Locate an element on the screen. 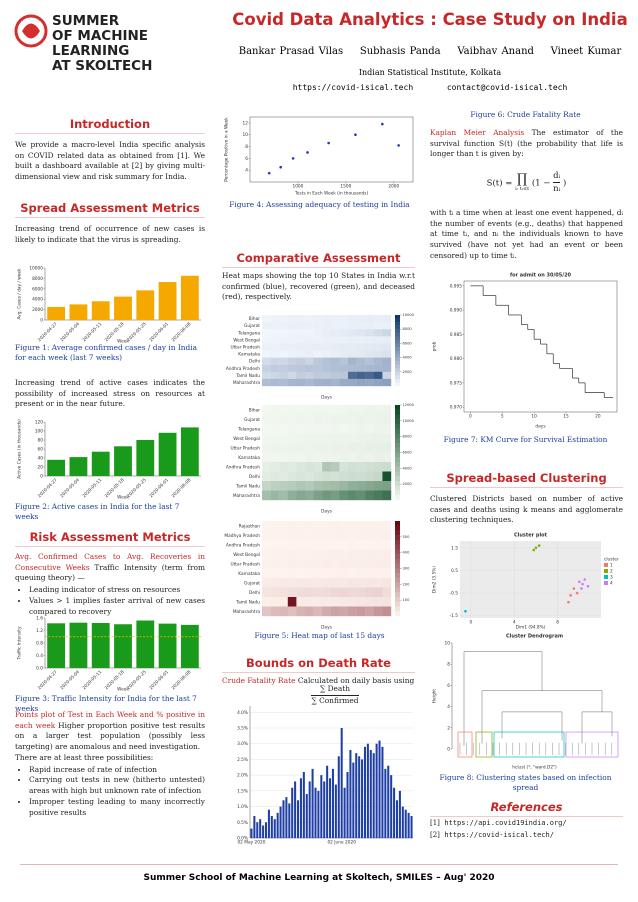 This screenshot has height=902, width=638. row-label: Tamil Nadu is located at coordinates (247, 602).